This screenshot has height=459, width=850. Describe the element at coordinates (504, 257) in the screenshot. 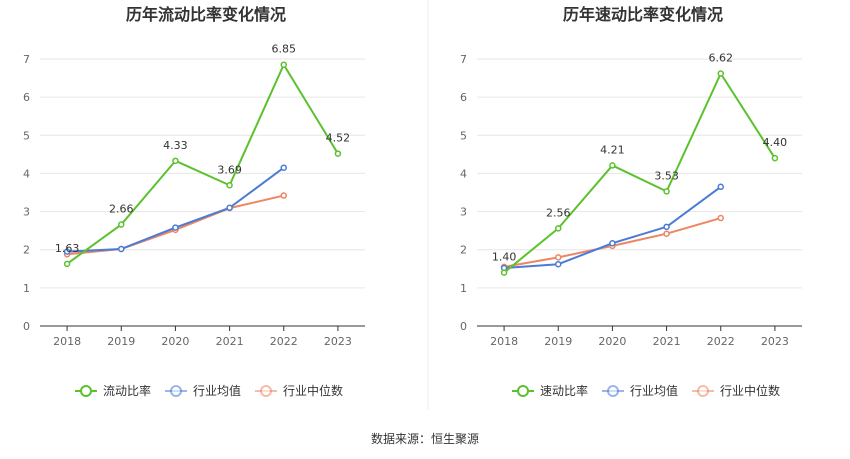

I see `data-label: 1.40` at that location.